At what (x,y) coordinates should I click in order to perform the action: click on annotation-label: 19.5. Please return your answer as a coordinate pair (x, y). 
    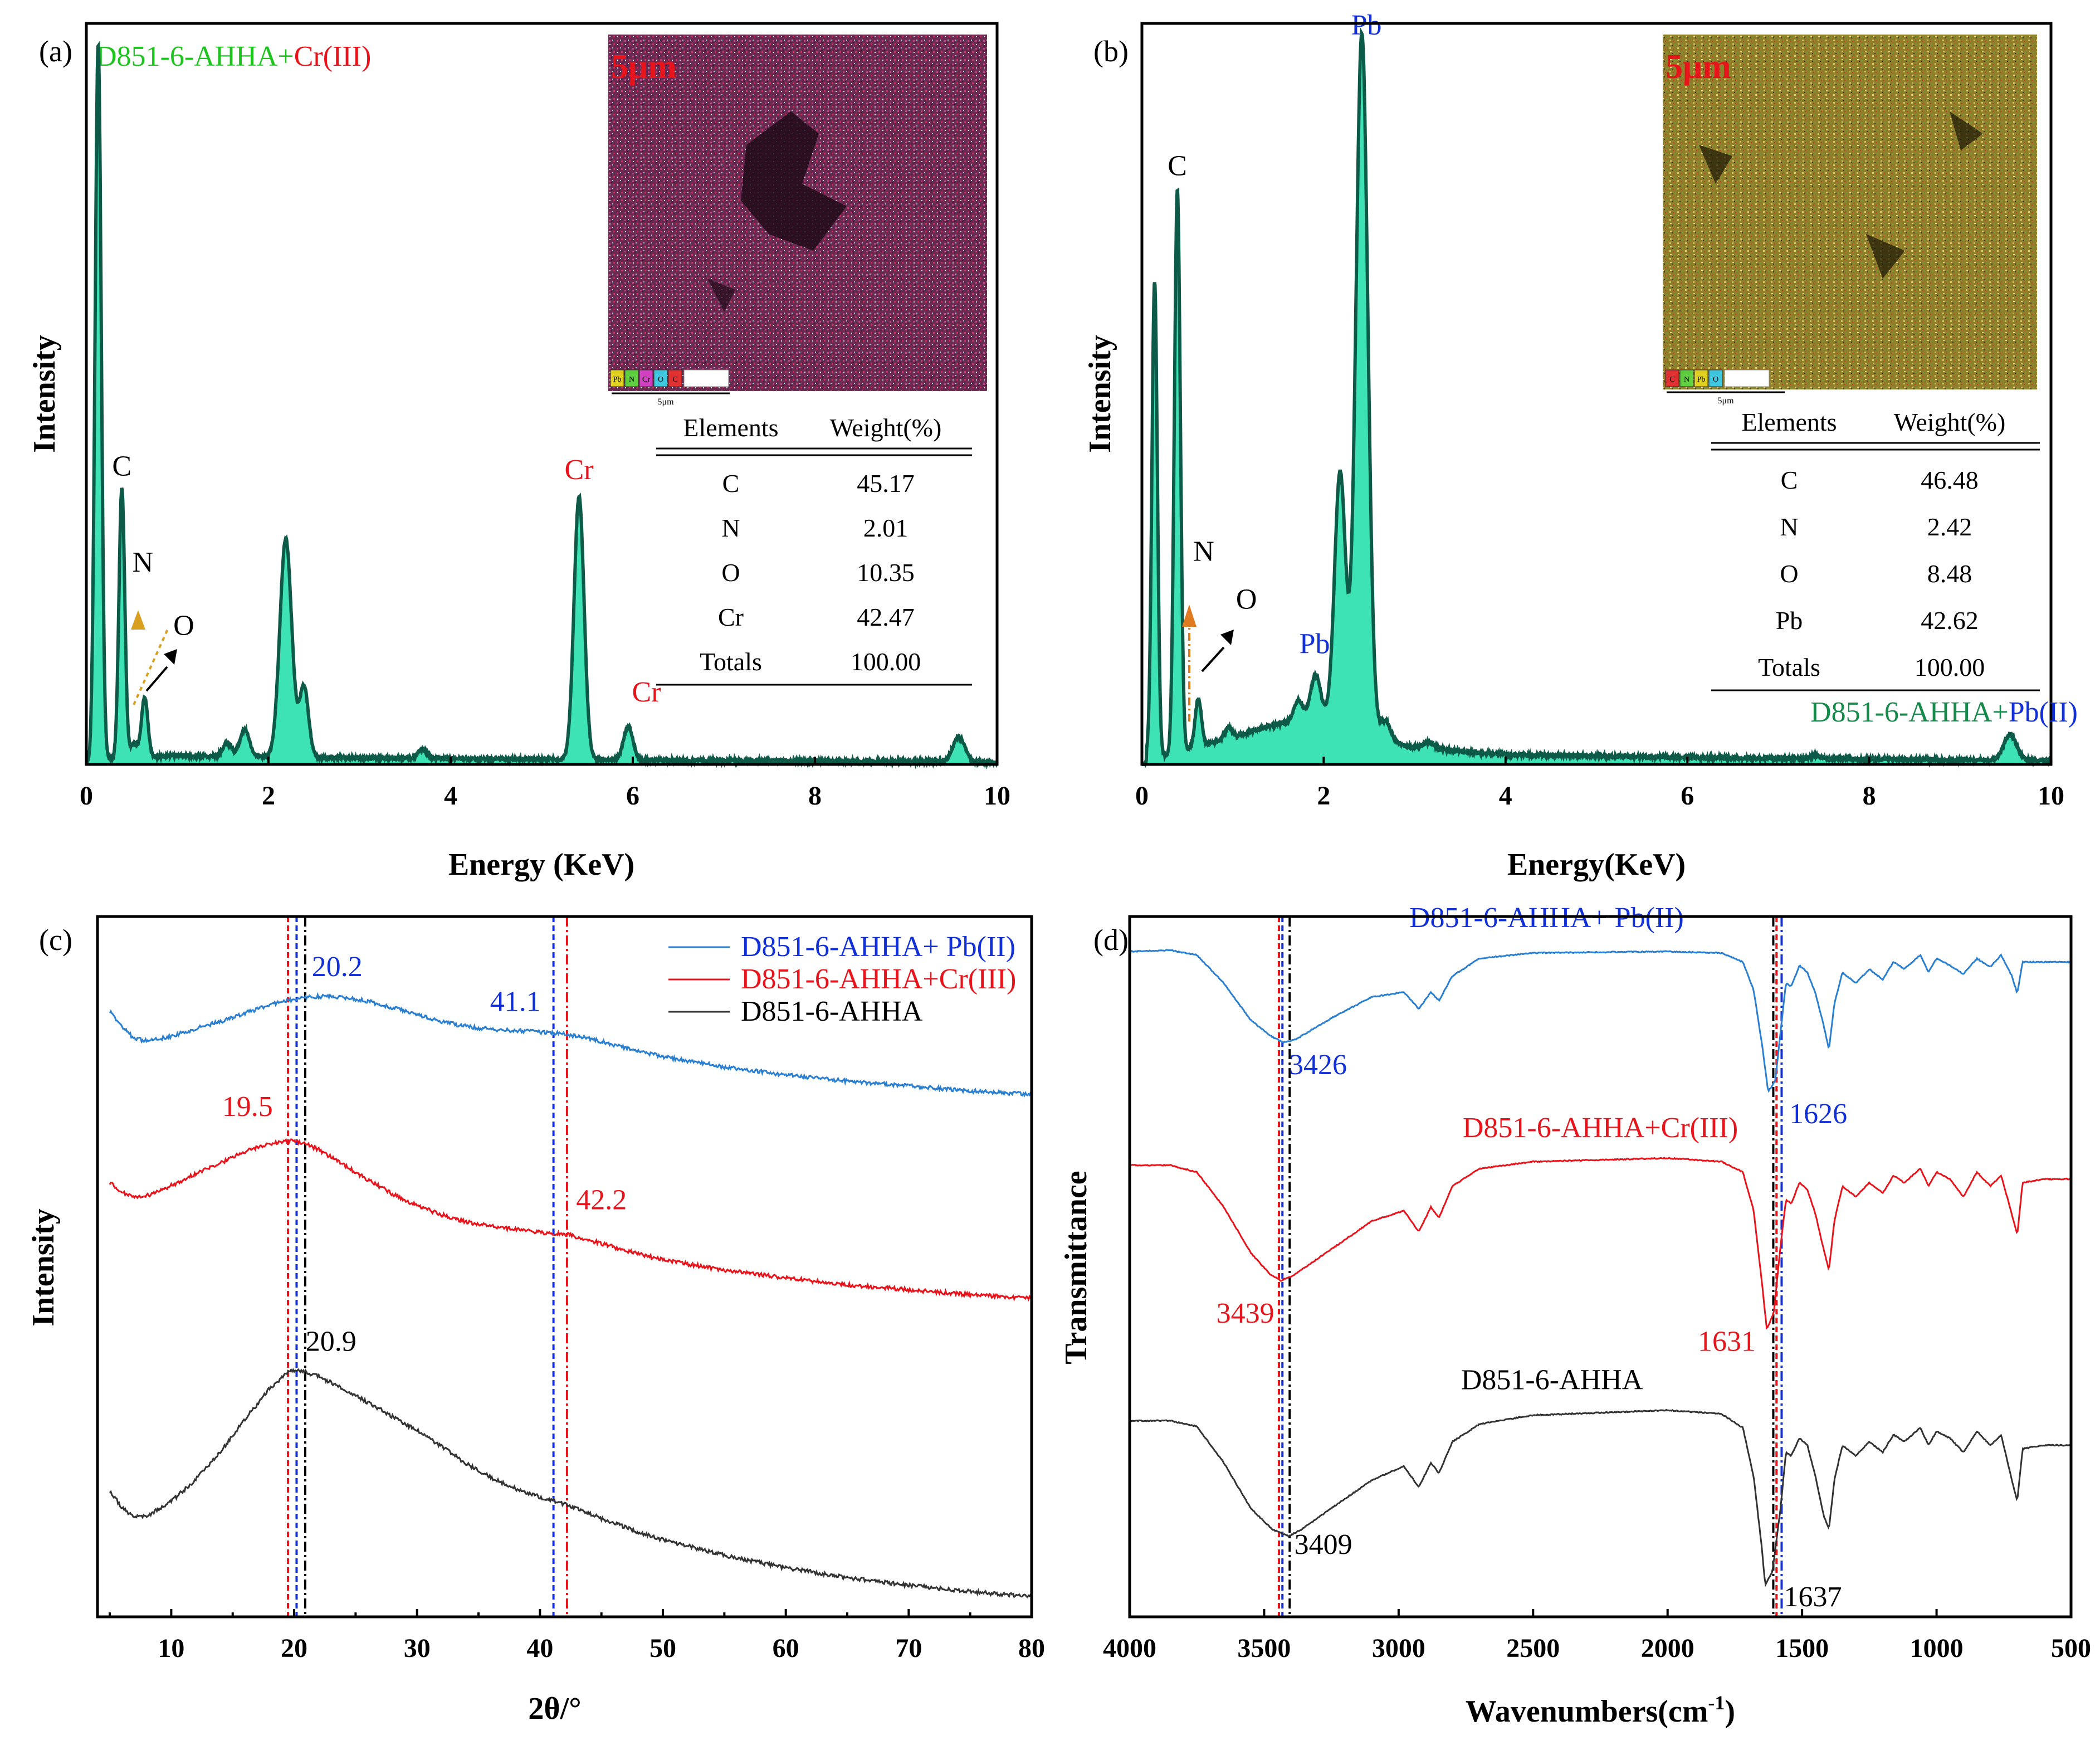
    Looking at the image, I should click on (247, 1107).